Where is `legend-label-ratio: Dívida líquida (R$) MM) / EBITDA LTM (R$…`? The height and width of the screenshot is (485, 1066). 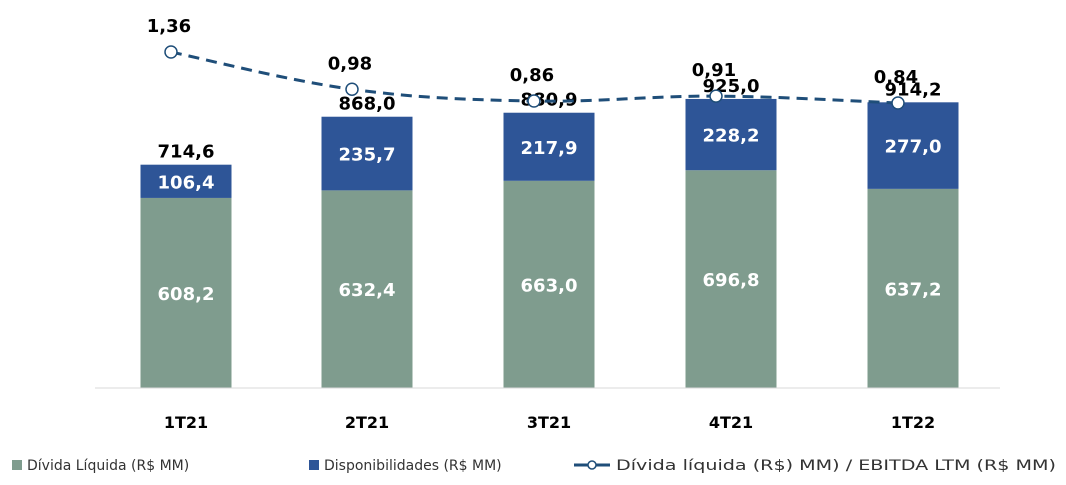
legend-label-ratio: Dívida líquida (R$) MM) / EBITDA LTM (R$… is located at coordinates (836, 466).